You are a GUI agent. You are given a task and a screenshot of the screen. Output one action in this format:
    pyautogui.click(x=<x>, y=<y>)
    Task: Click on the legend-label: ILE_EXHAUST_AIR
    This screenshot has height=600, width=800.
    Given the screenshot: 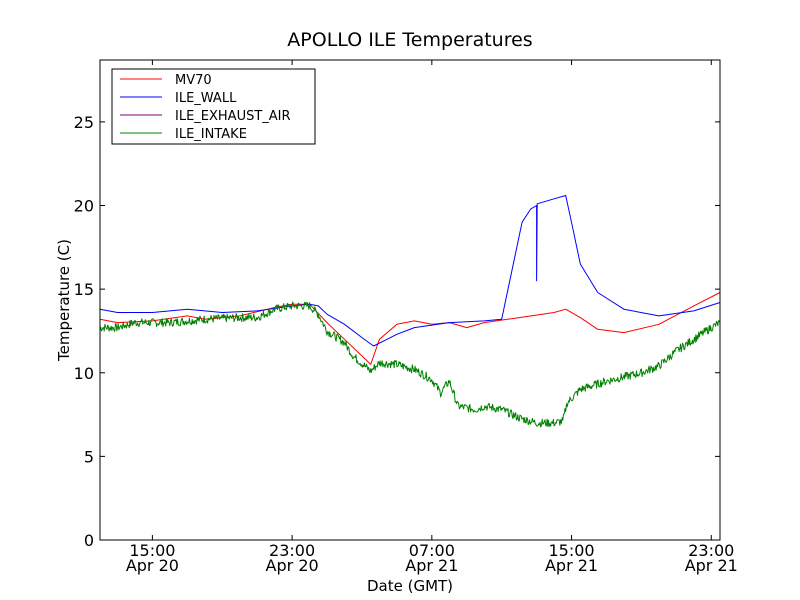 What is the action you would take?
    pyautogui.click(x=233, y=116)
    